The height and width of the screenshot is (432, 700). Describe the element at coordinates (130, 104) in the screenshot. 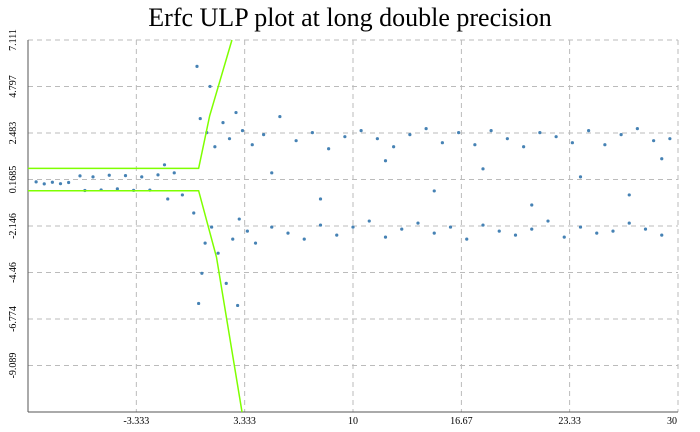

I see `envelope-line` at that location.